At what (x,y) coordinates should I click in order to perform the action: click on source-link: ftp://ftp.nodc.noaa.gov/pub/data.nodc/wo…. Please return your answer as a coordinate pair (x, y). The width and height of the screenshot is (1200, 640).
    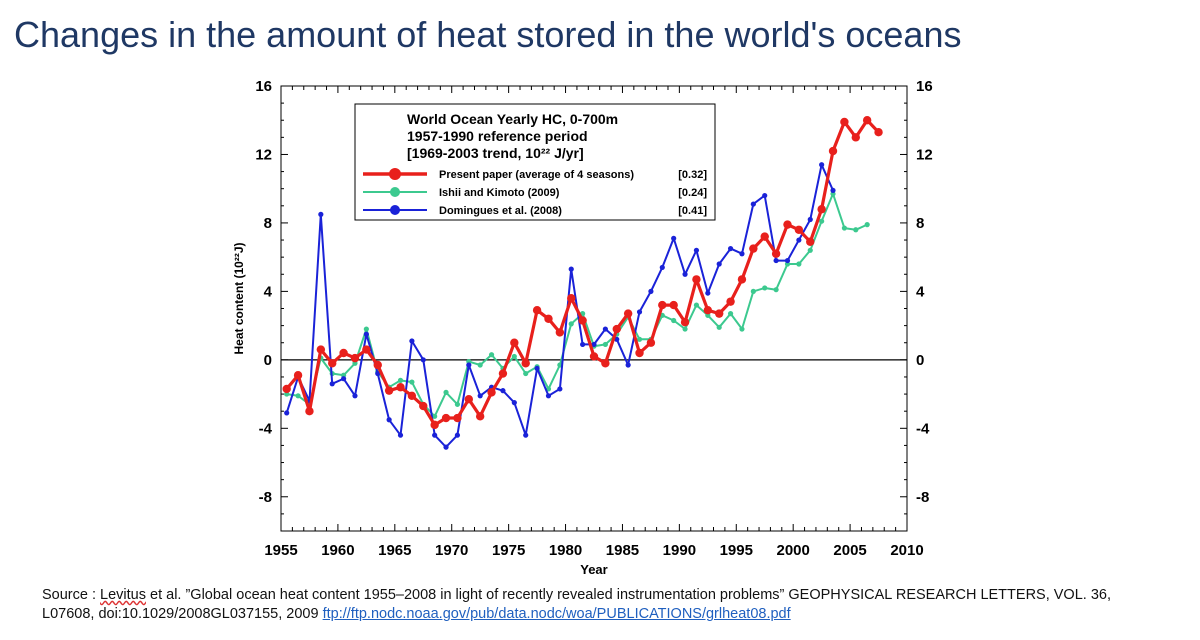
    Looking at the image, I should click on (556, 614).